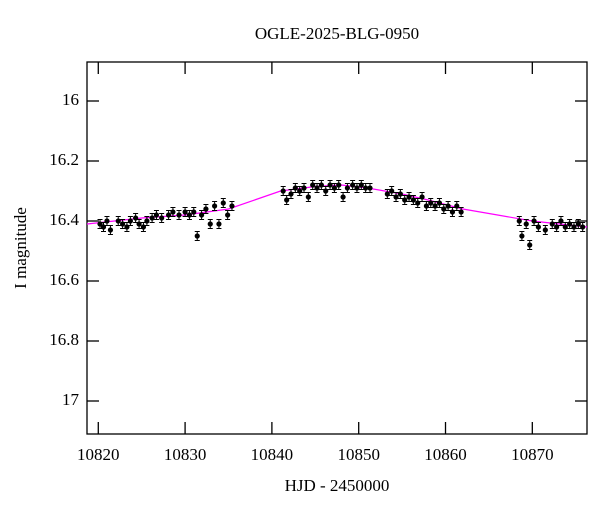 Image resolution: width=600 pixels, height=512 pixels. I want to click on y-tick-label: 17, so click(71, 399).